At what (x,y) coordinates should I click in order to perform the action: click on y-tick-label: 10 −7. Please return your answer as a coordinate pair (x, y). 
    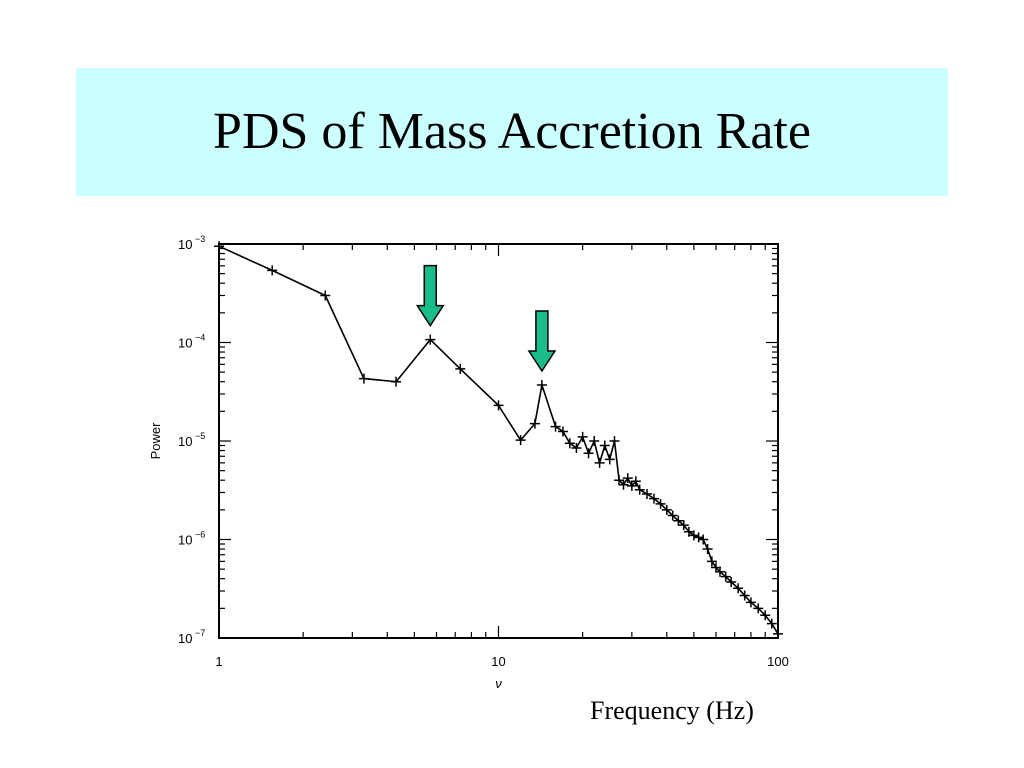
    Looking at the image, I should click on (191, 637).